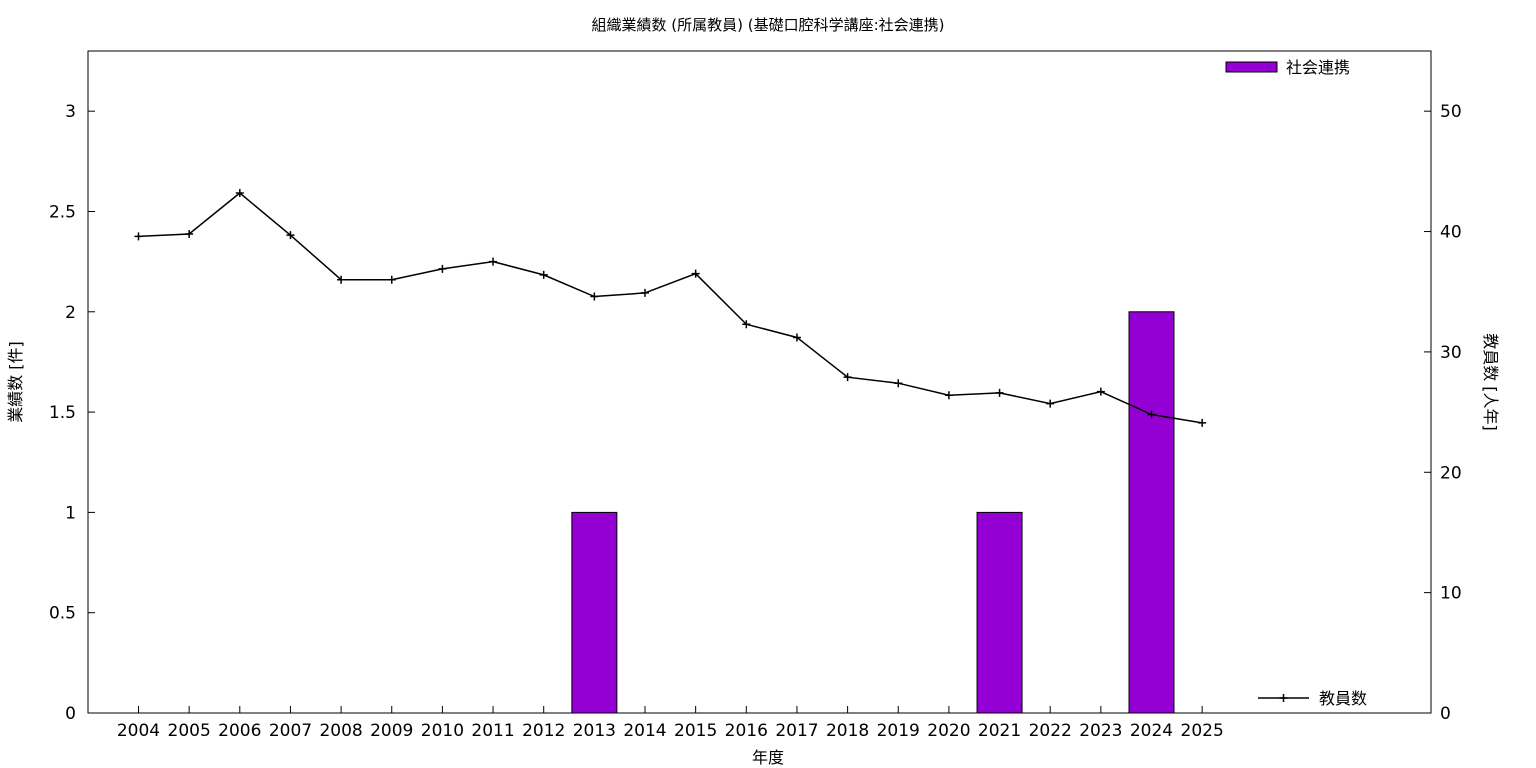 Image resolution: width=1536 pixels, height=768 pixels. What do you see at coordinates (1451, 353) in the screenshot?
I see `y-tick-label-right: 30` at bounding box center [1451, 353].